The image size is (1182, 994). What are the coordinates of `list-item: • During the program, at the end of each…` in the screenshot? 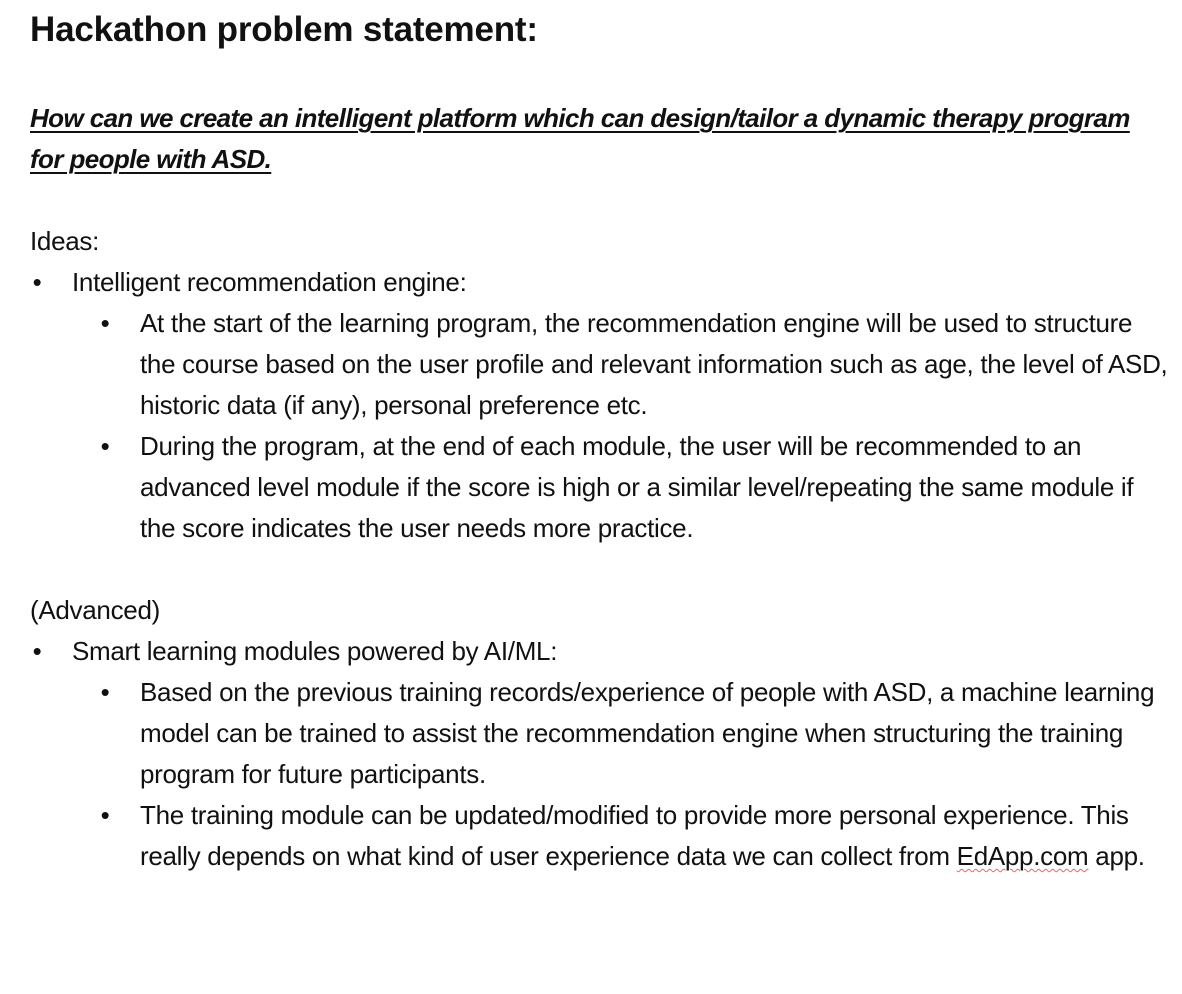 It's located at (621, 487).